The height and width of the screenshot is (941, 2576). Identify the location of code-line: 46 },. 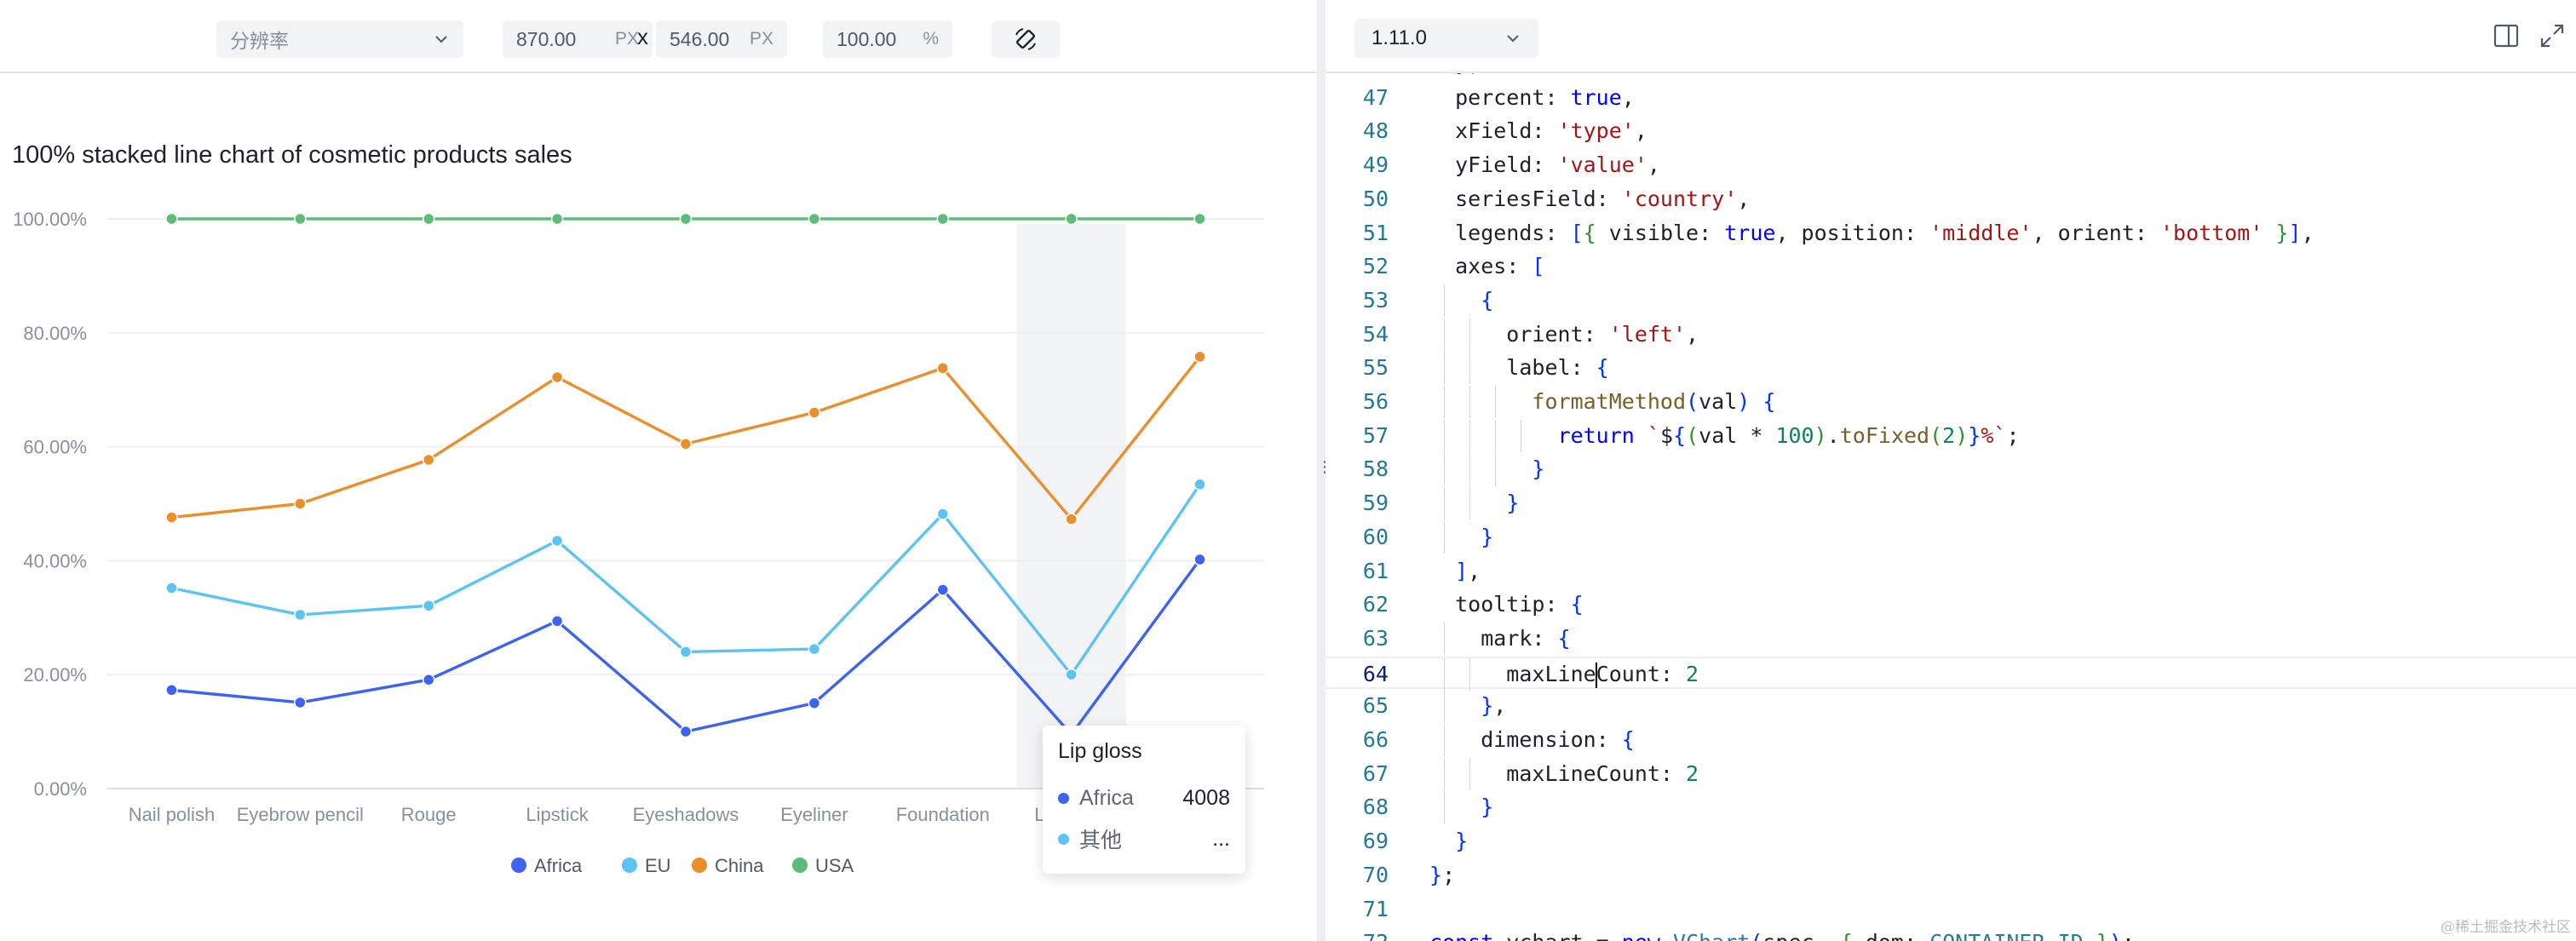
(1951, 76).